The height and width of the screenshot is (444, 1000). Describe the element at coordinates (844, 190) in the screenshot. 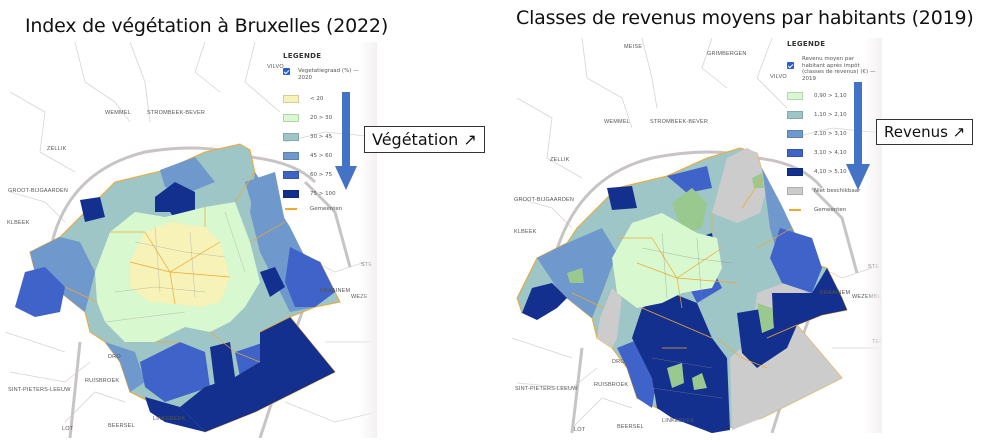

I see `legend-class-row: Niet beschikbaar` at that location.